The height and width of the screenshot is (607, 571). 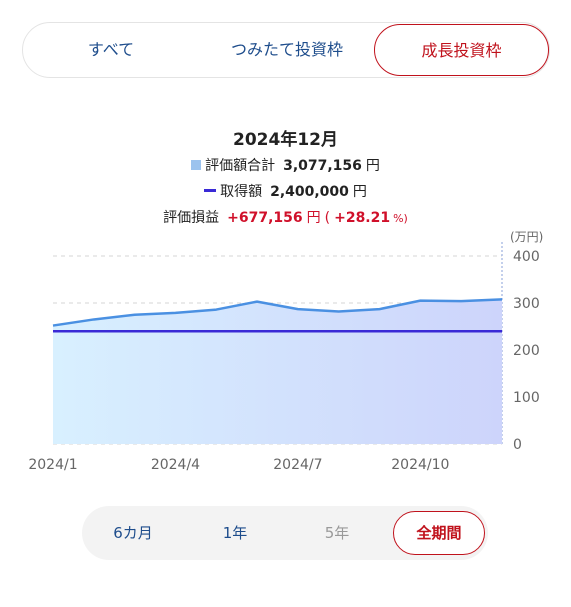 What do you see at coordinates (297, 465) in the screenshot?
I see `x-tick-label: 2024/7` at bounding box center [297, 465].